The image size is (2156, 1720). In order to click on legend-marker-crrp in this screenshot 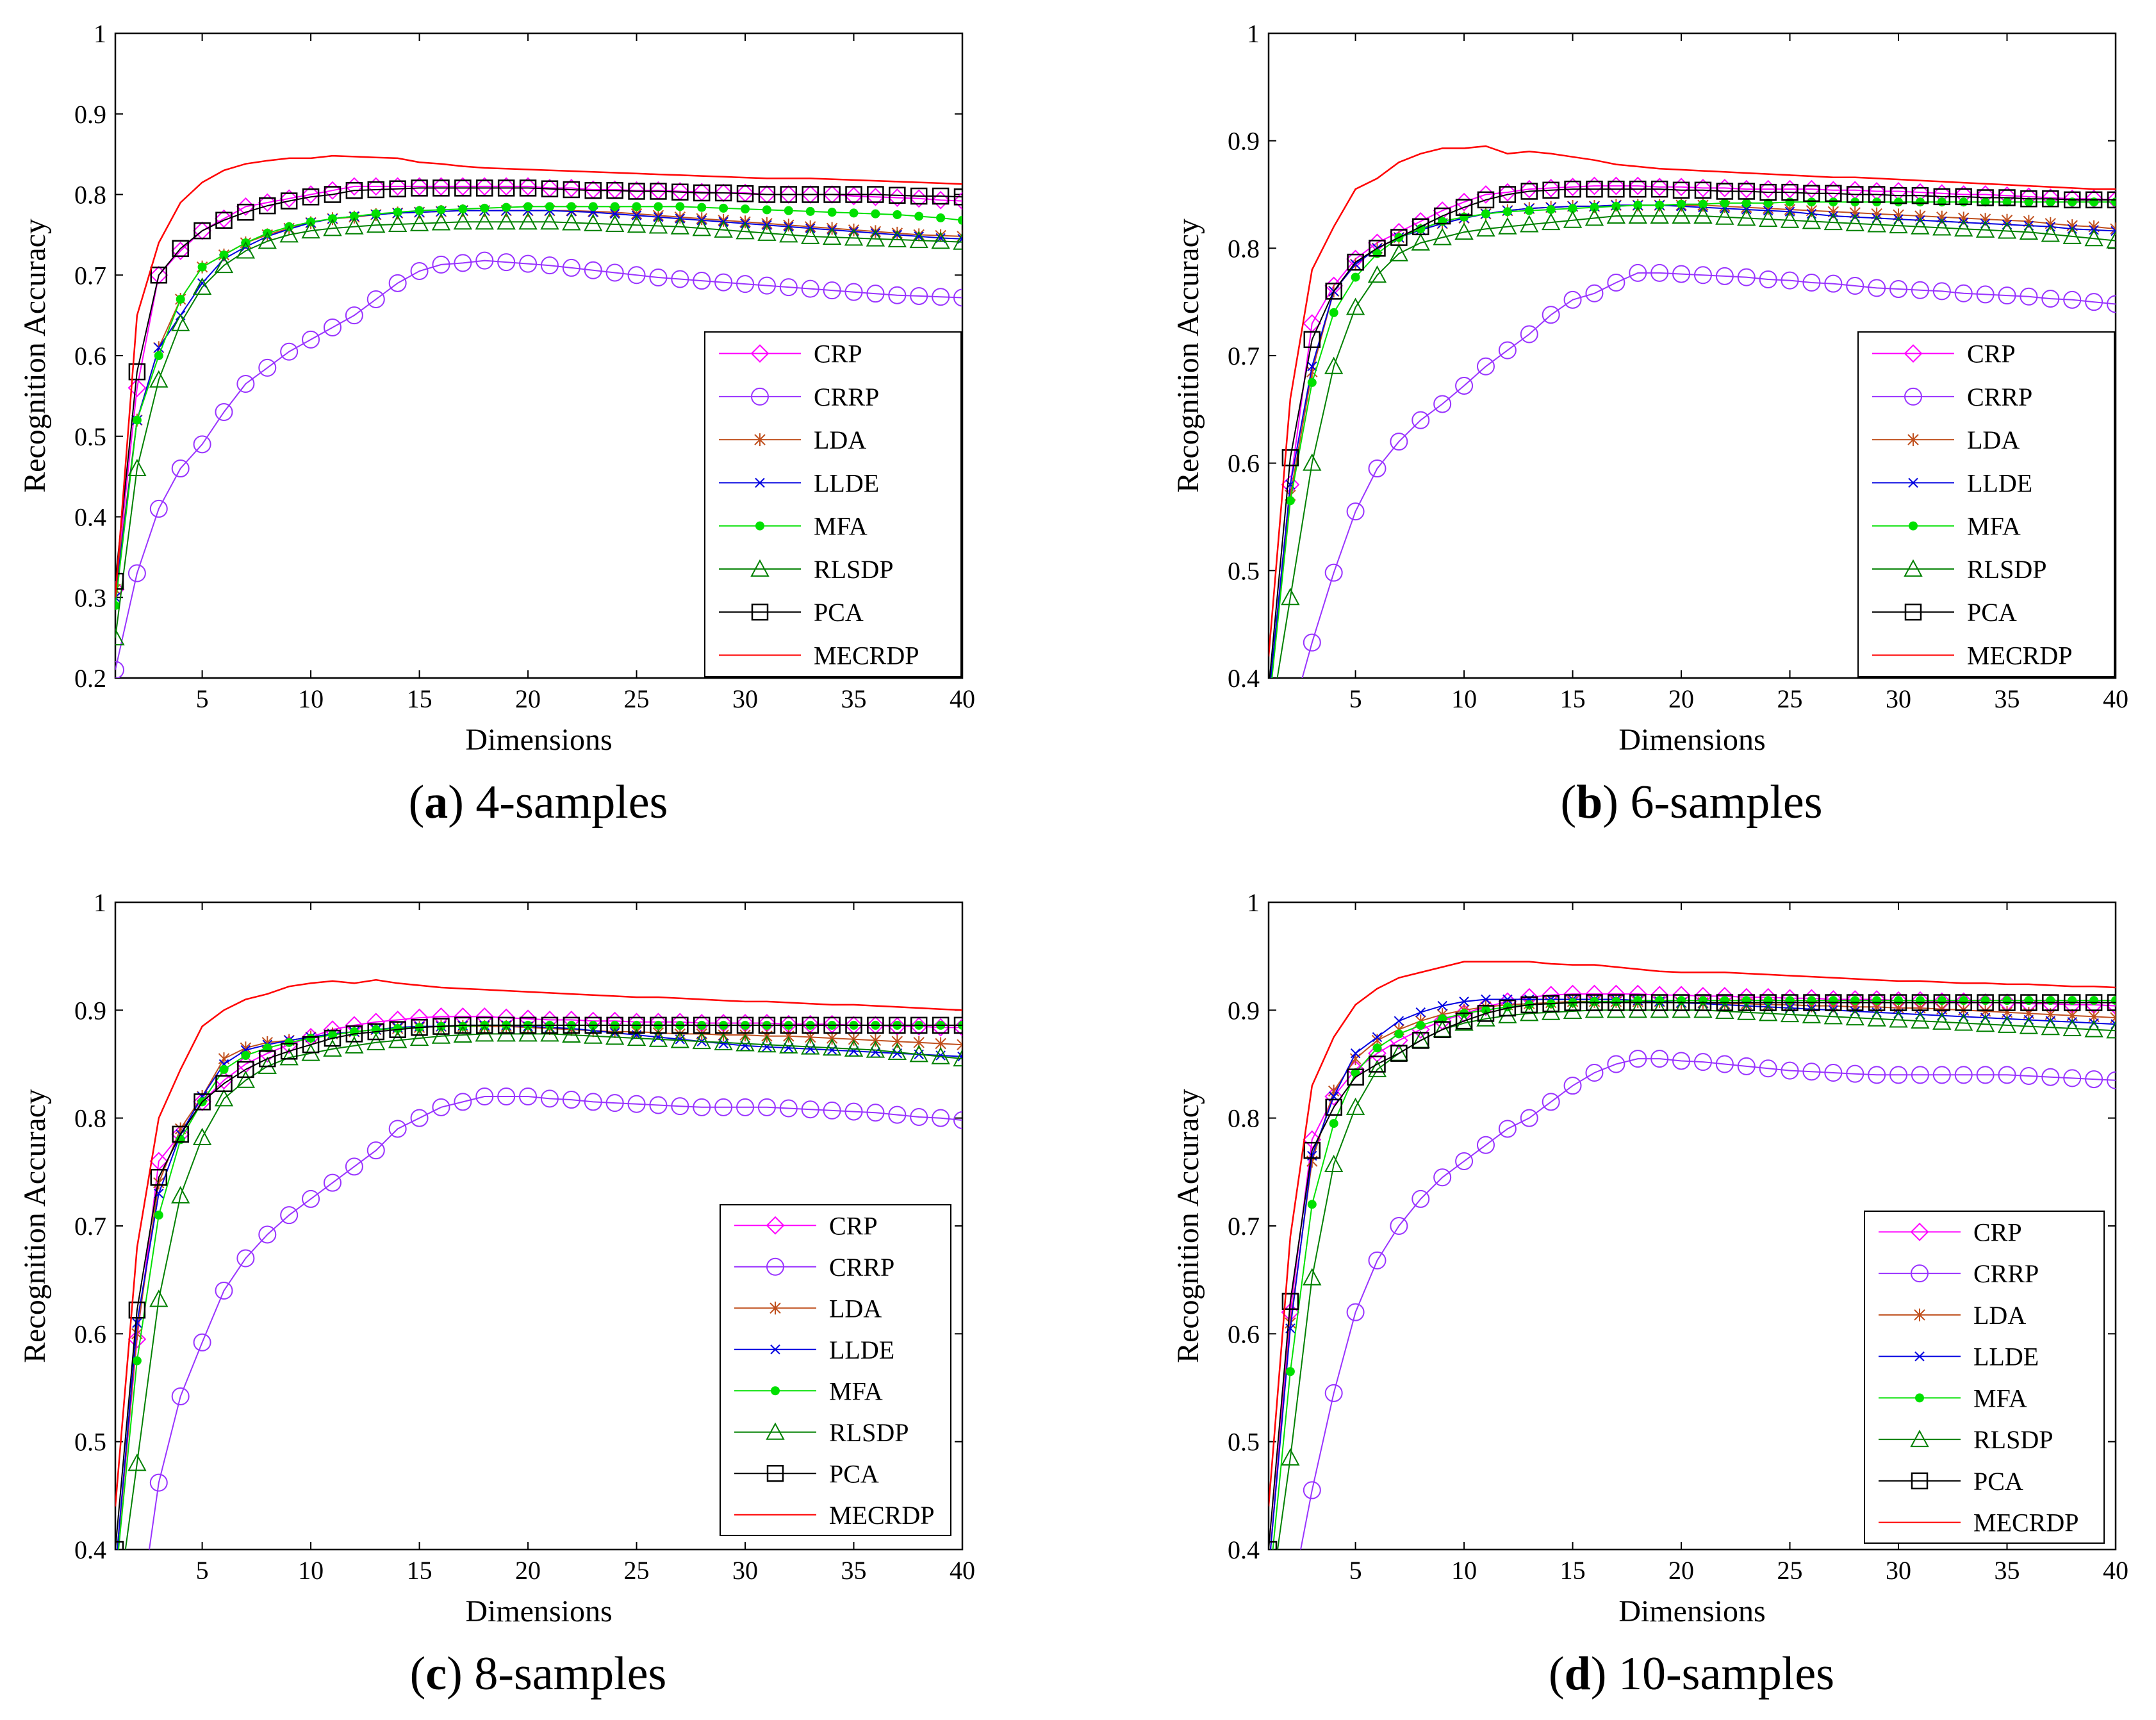, I will do `click(1920, 1273)`.